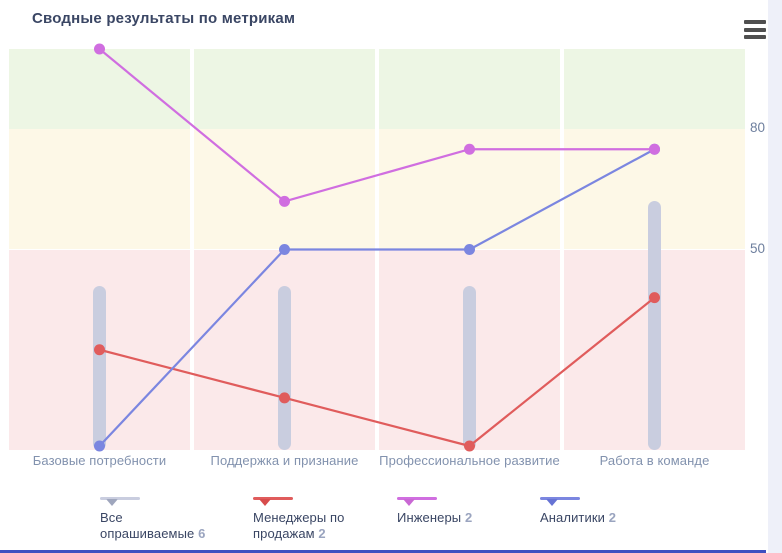 The height and width of the screenshot is (553, 782). Describe the element at coordinates (758, 248) in the screenshot. I see `y-tick-label: 50` at that location.